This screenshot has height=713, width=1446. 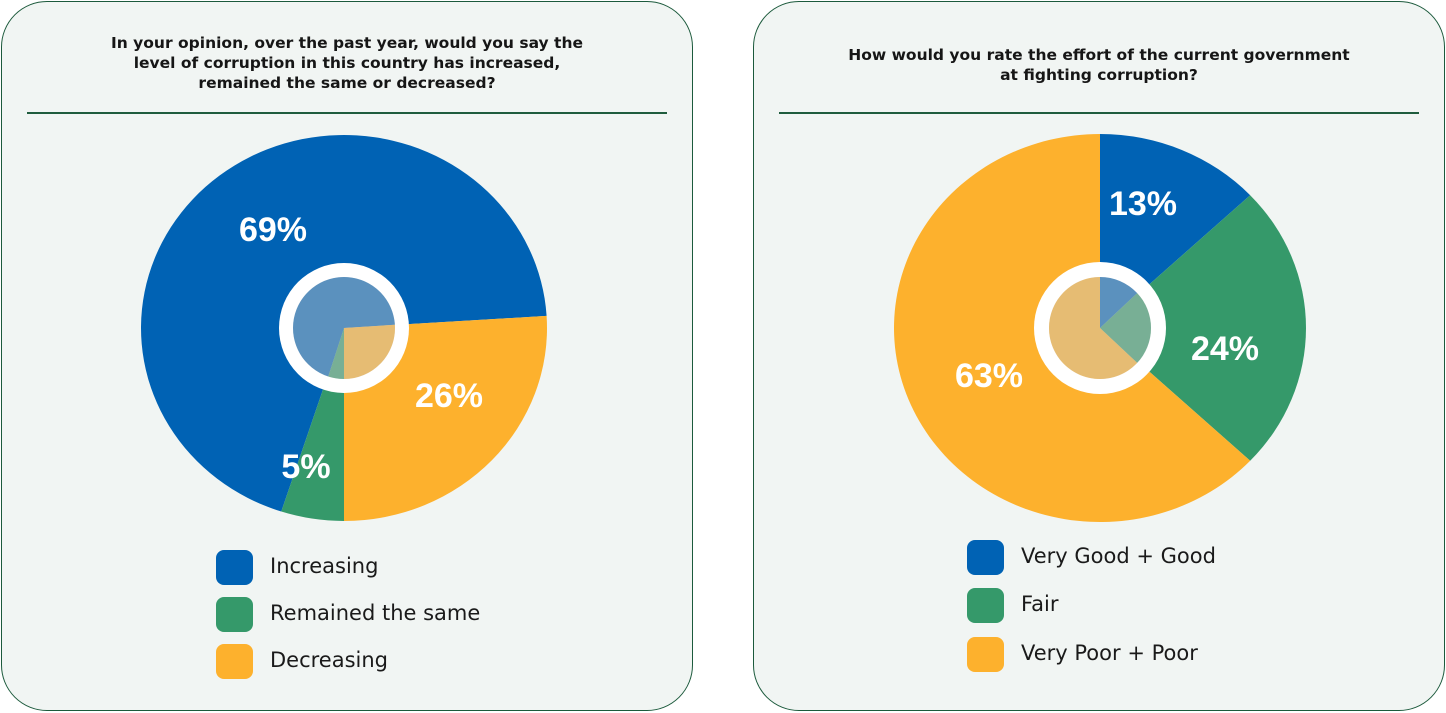 I want to click on legend-label: Remained the same, so click(x=375, y=613).